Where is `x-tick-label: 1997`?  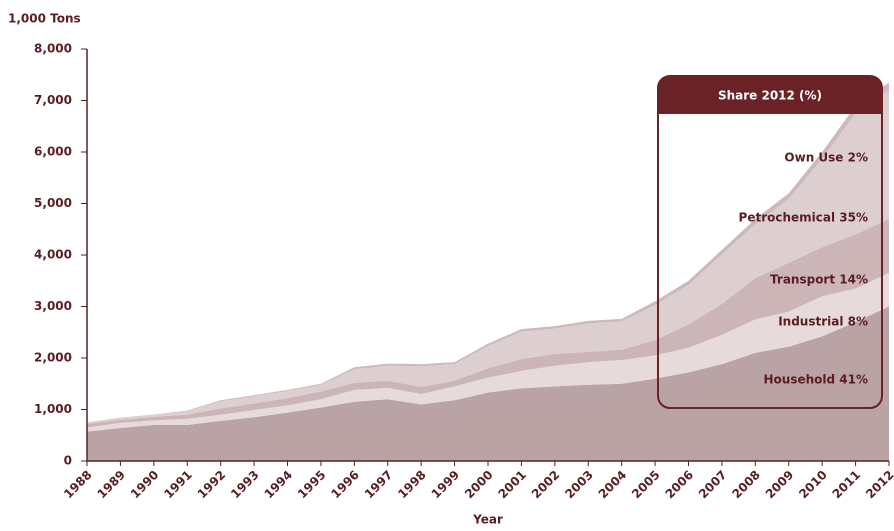
x-tick-label: 1997 is located at coordinates (379, 485).